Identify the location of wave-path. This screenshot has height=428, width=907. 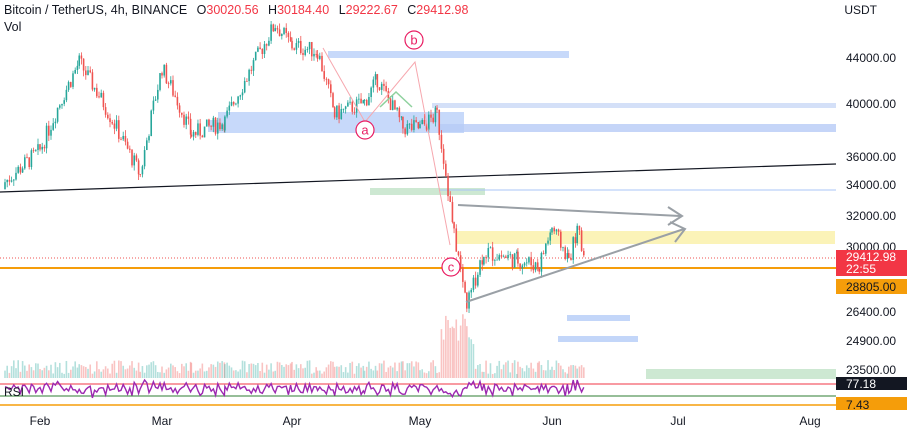
(386, 146).